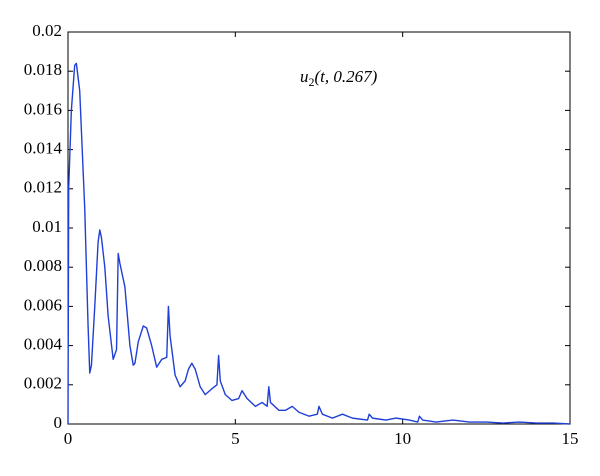  I want to click on annotation-rest: (t, 0.267), so click(346, 76).